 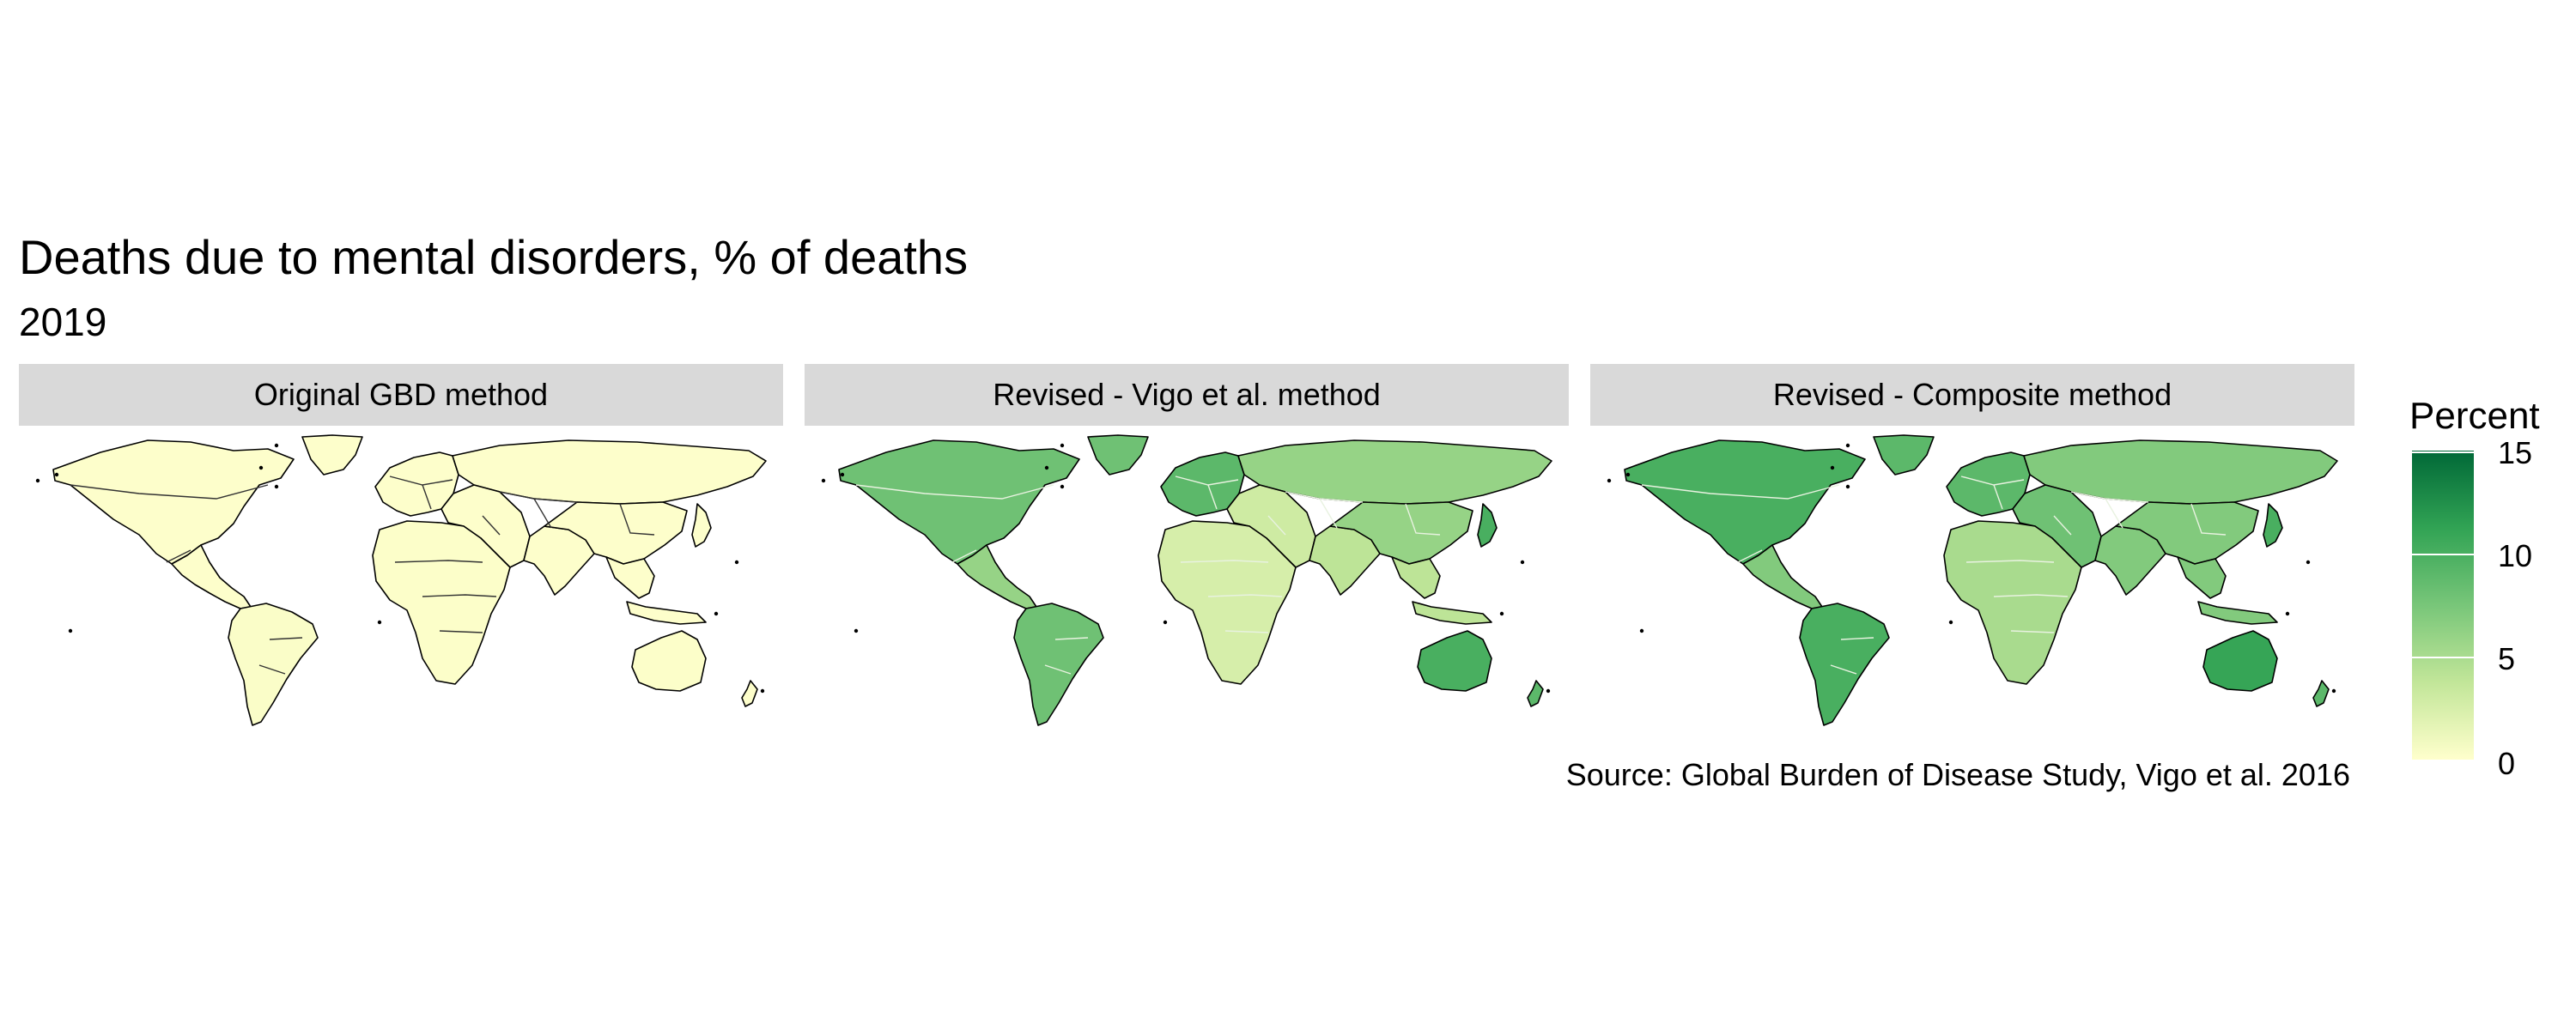 I want to click on map-panel-original, so click(x=401, y=581).